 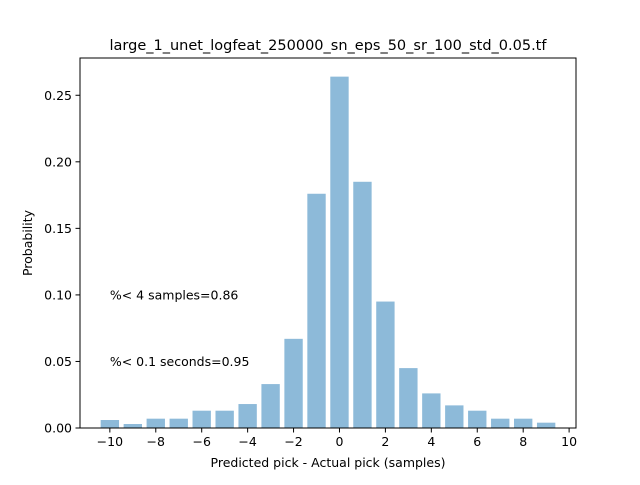 I want to click on x-axis-label: Predicted pick - Actual pick (samples), so click(x=328, y=462).